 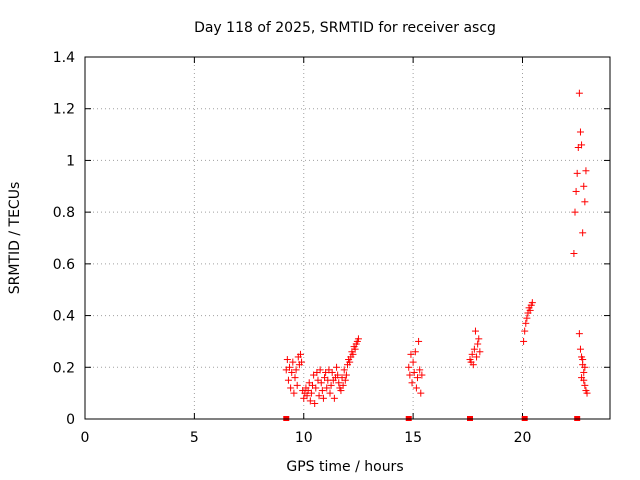 What do you see at coordinates (344, 467) in the screenshot?
I see `x-axis-label: GPS time / hours` at bounding box center [344, 467].